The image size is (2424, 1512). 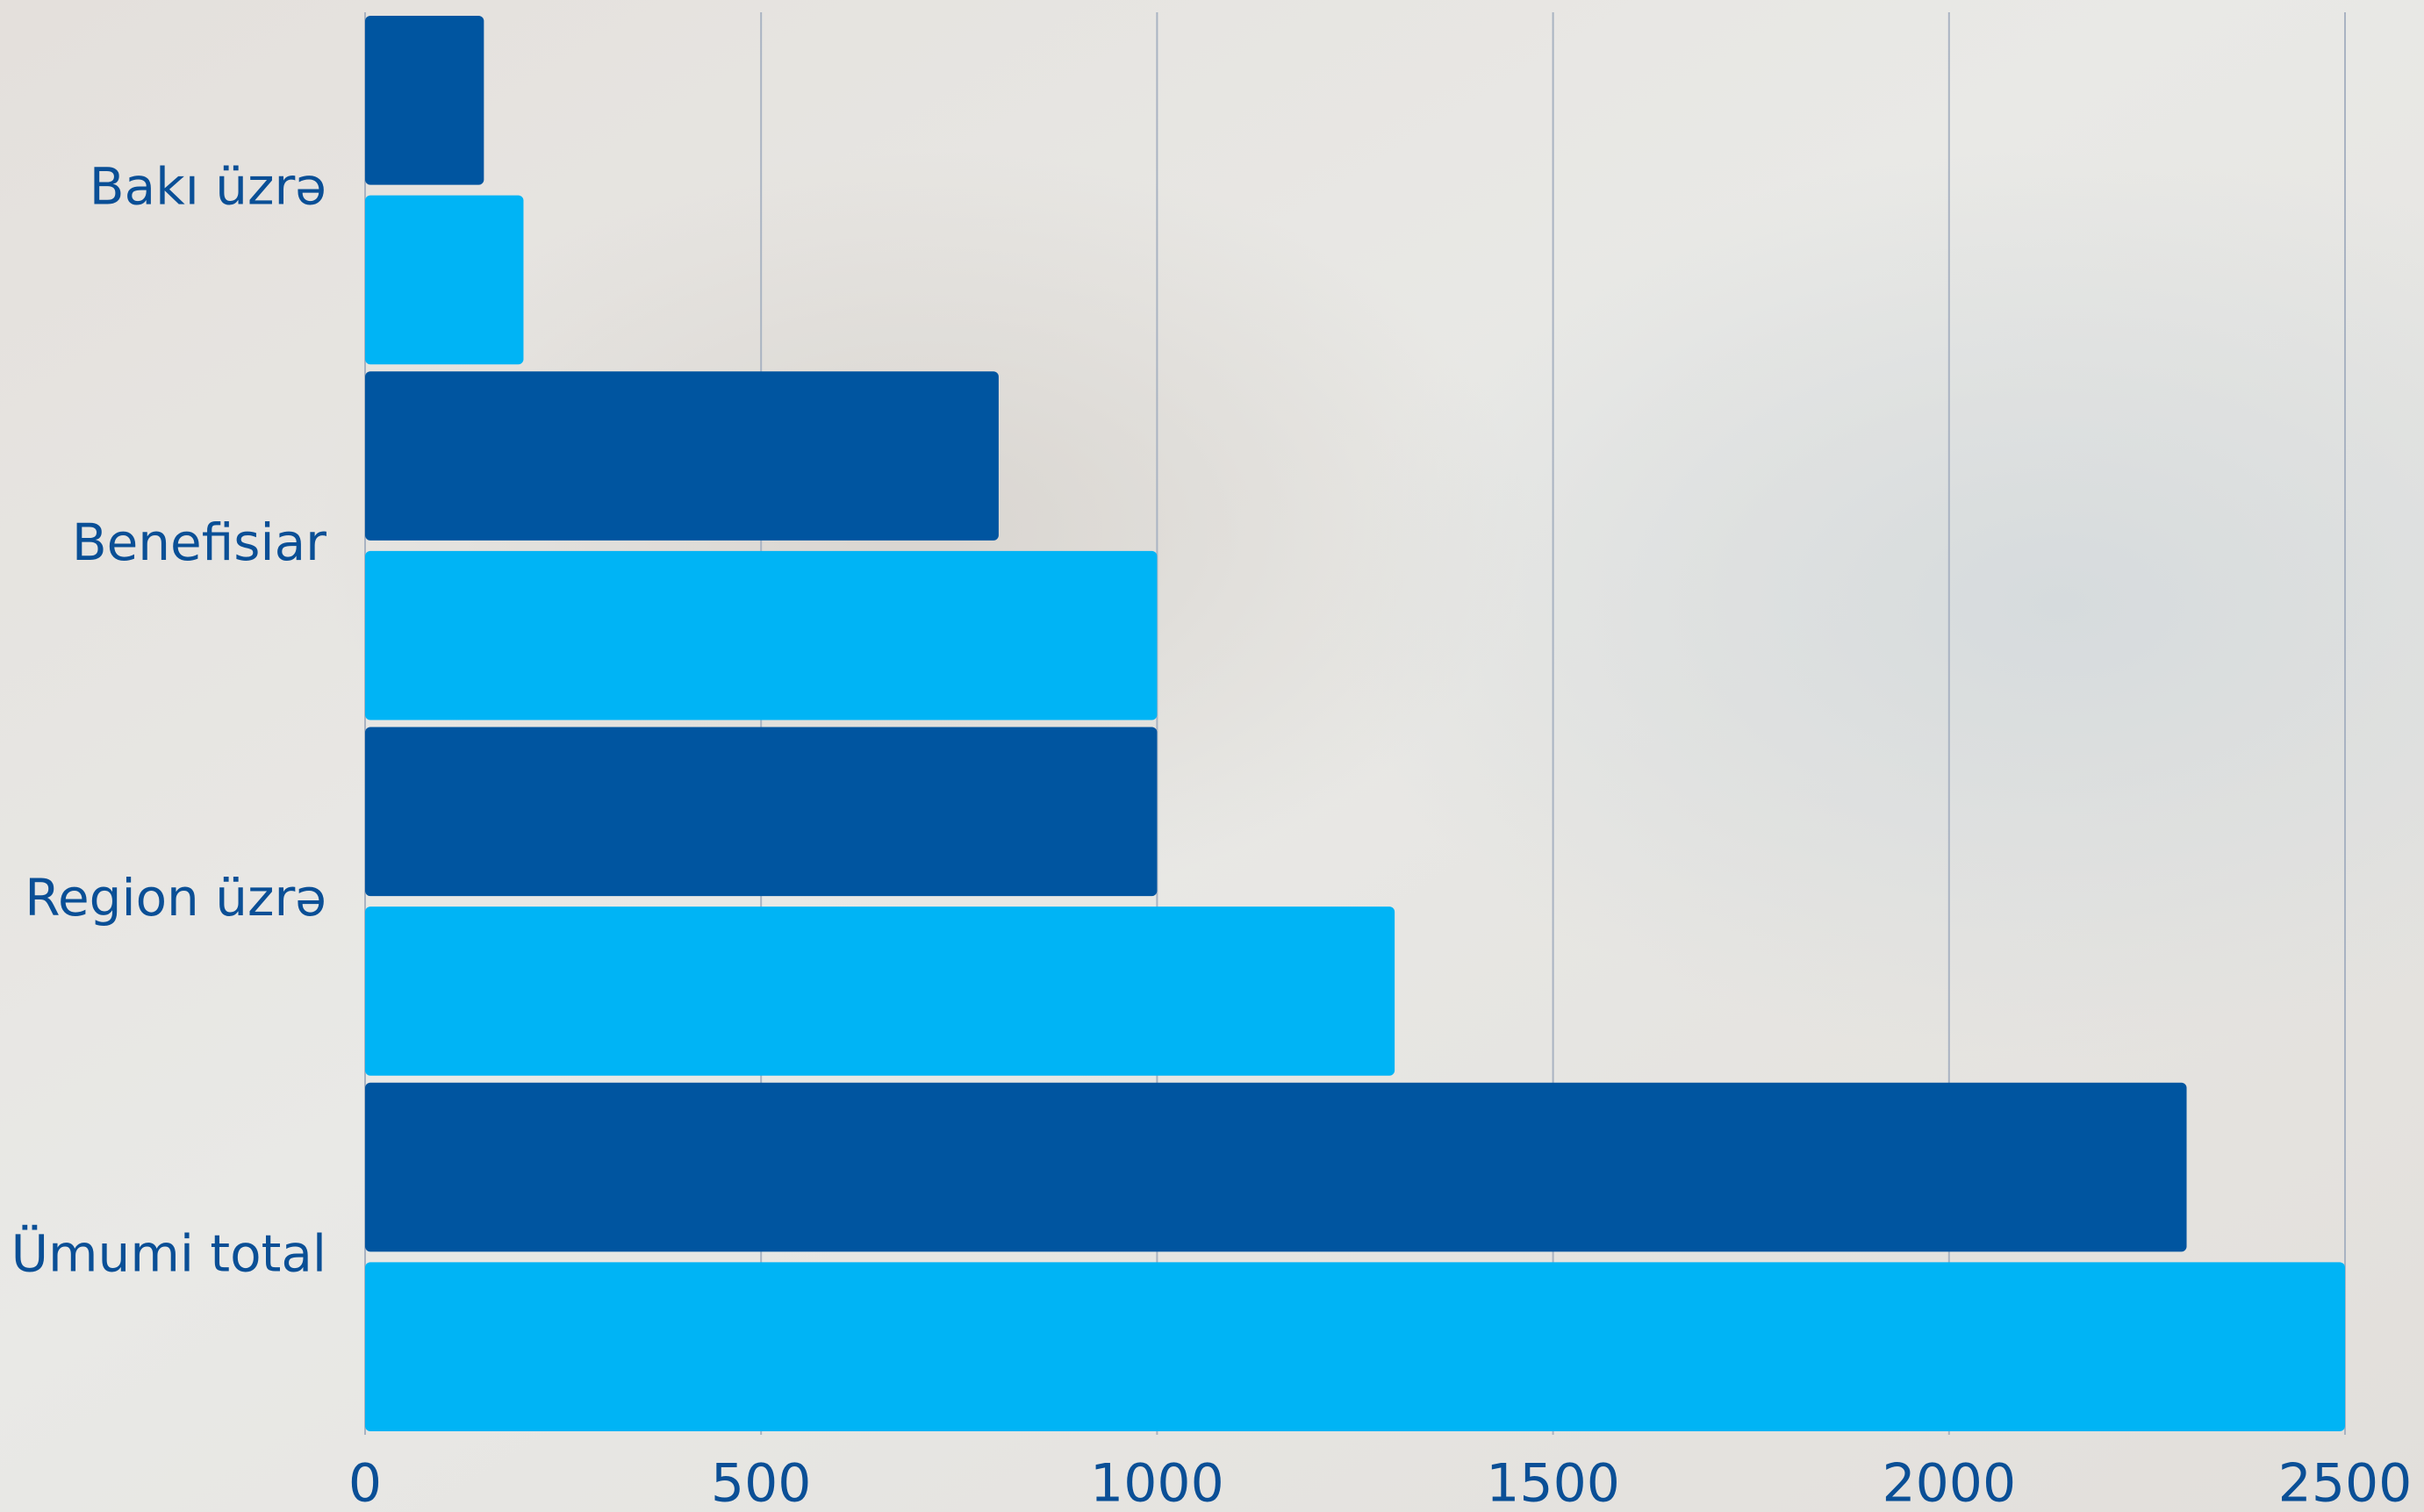 I want to click on x-tick-label: 1000, so click(x=1157, y=1482).